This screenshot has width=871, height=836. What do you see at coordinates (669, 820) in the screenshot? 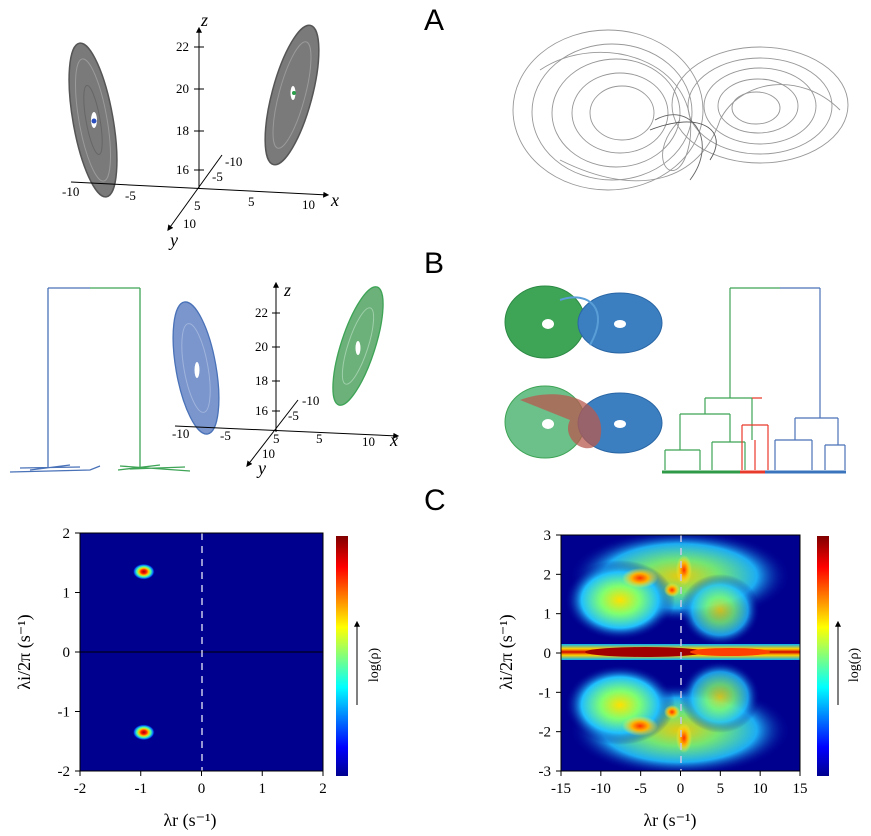
I see `right-xlabel: λr (s⁻¹)` at bounding box center [669, 820].